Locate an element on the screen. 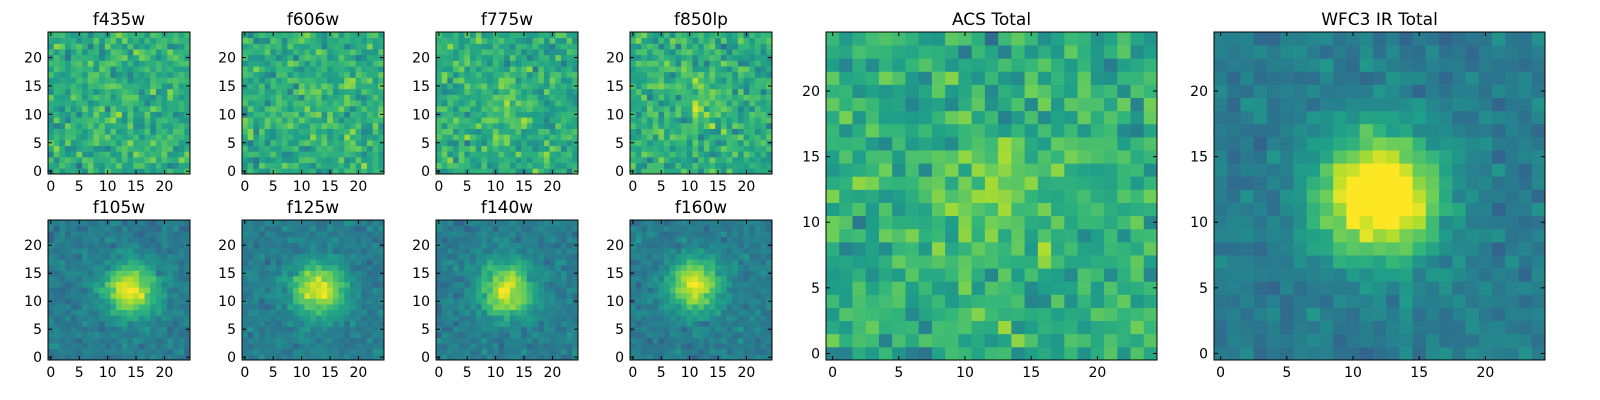  panel-title: f105w is located at coordinates (119, 208).